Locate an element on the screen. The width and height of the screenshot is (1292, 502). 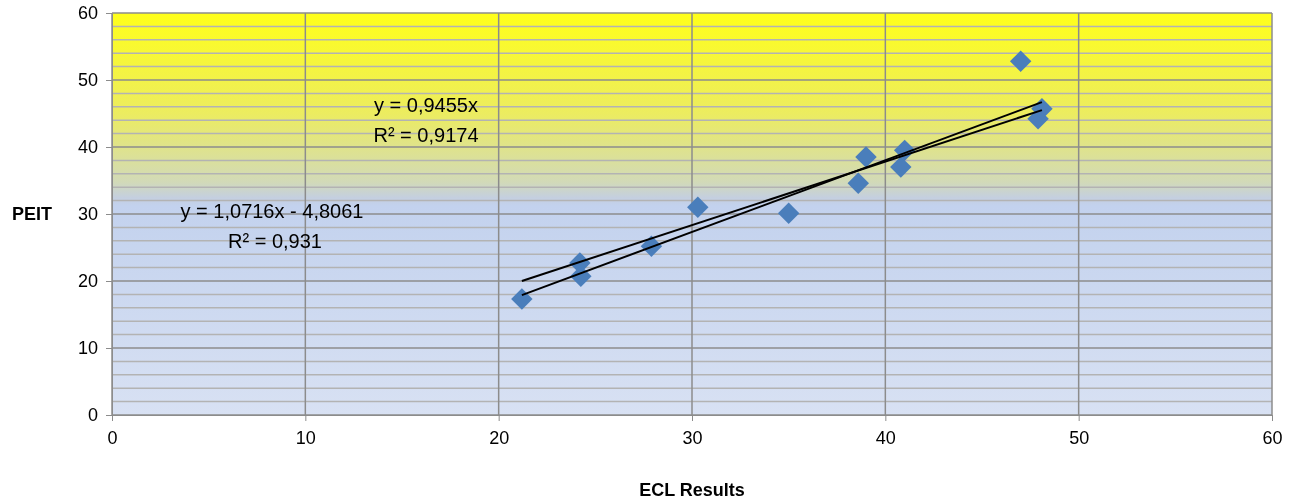
annotation: R² = 0,931 is located at coordinates (275, 241).